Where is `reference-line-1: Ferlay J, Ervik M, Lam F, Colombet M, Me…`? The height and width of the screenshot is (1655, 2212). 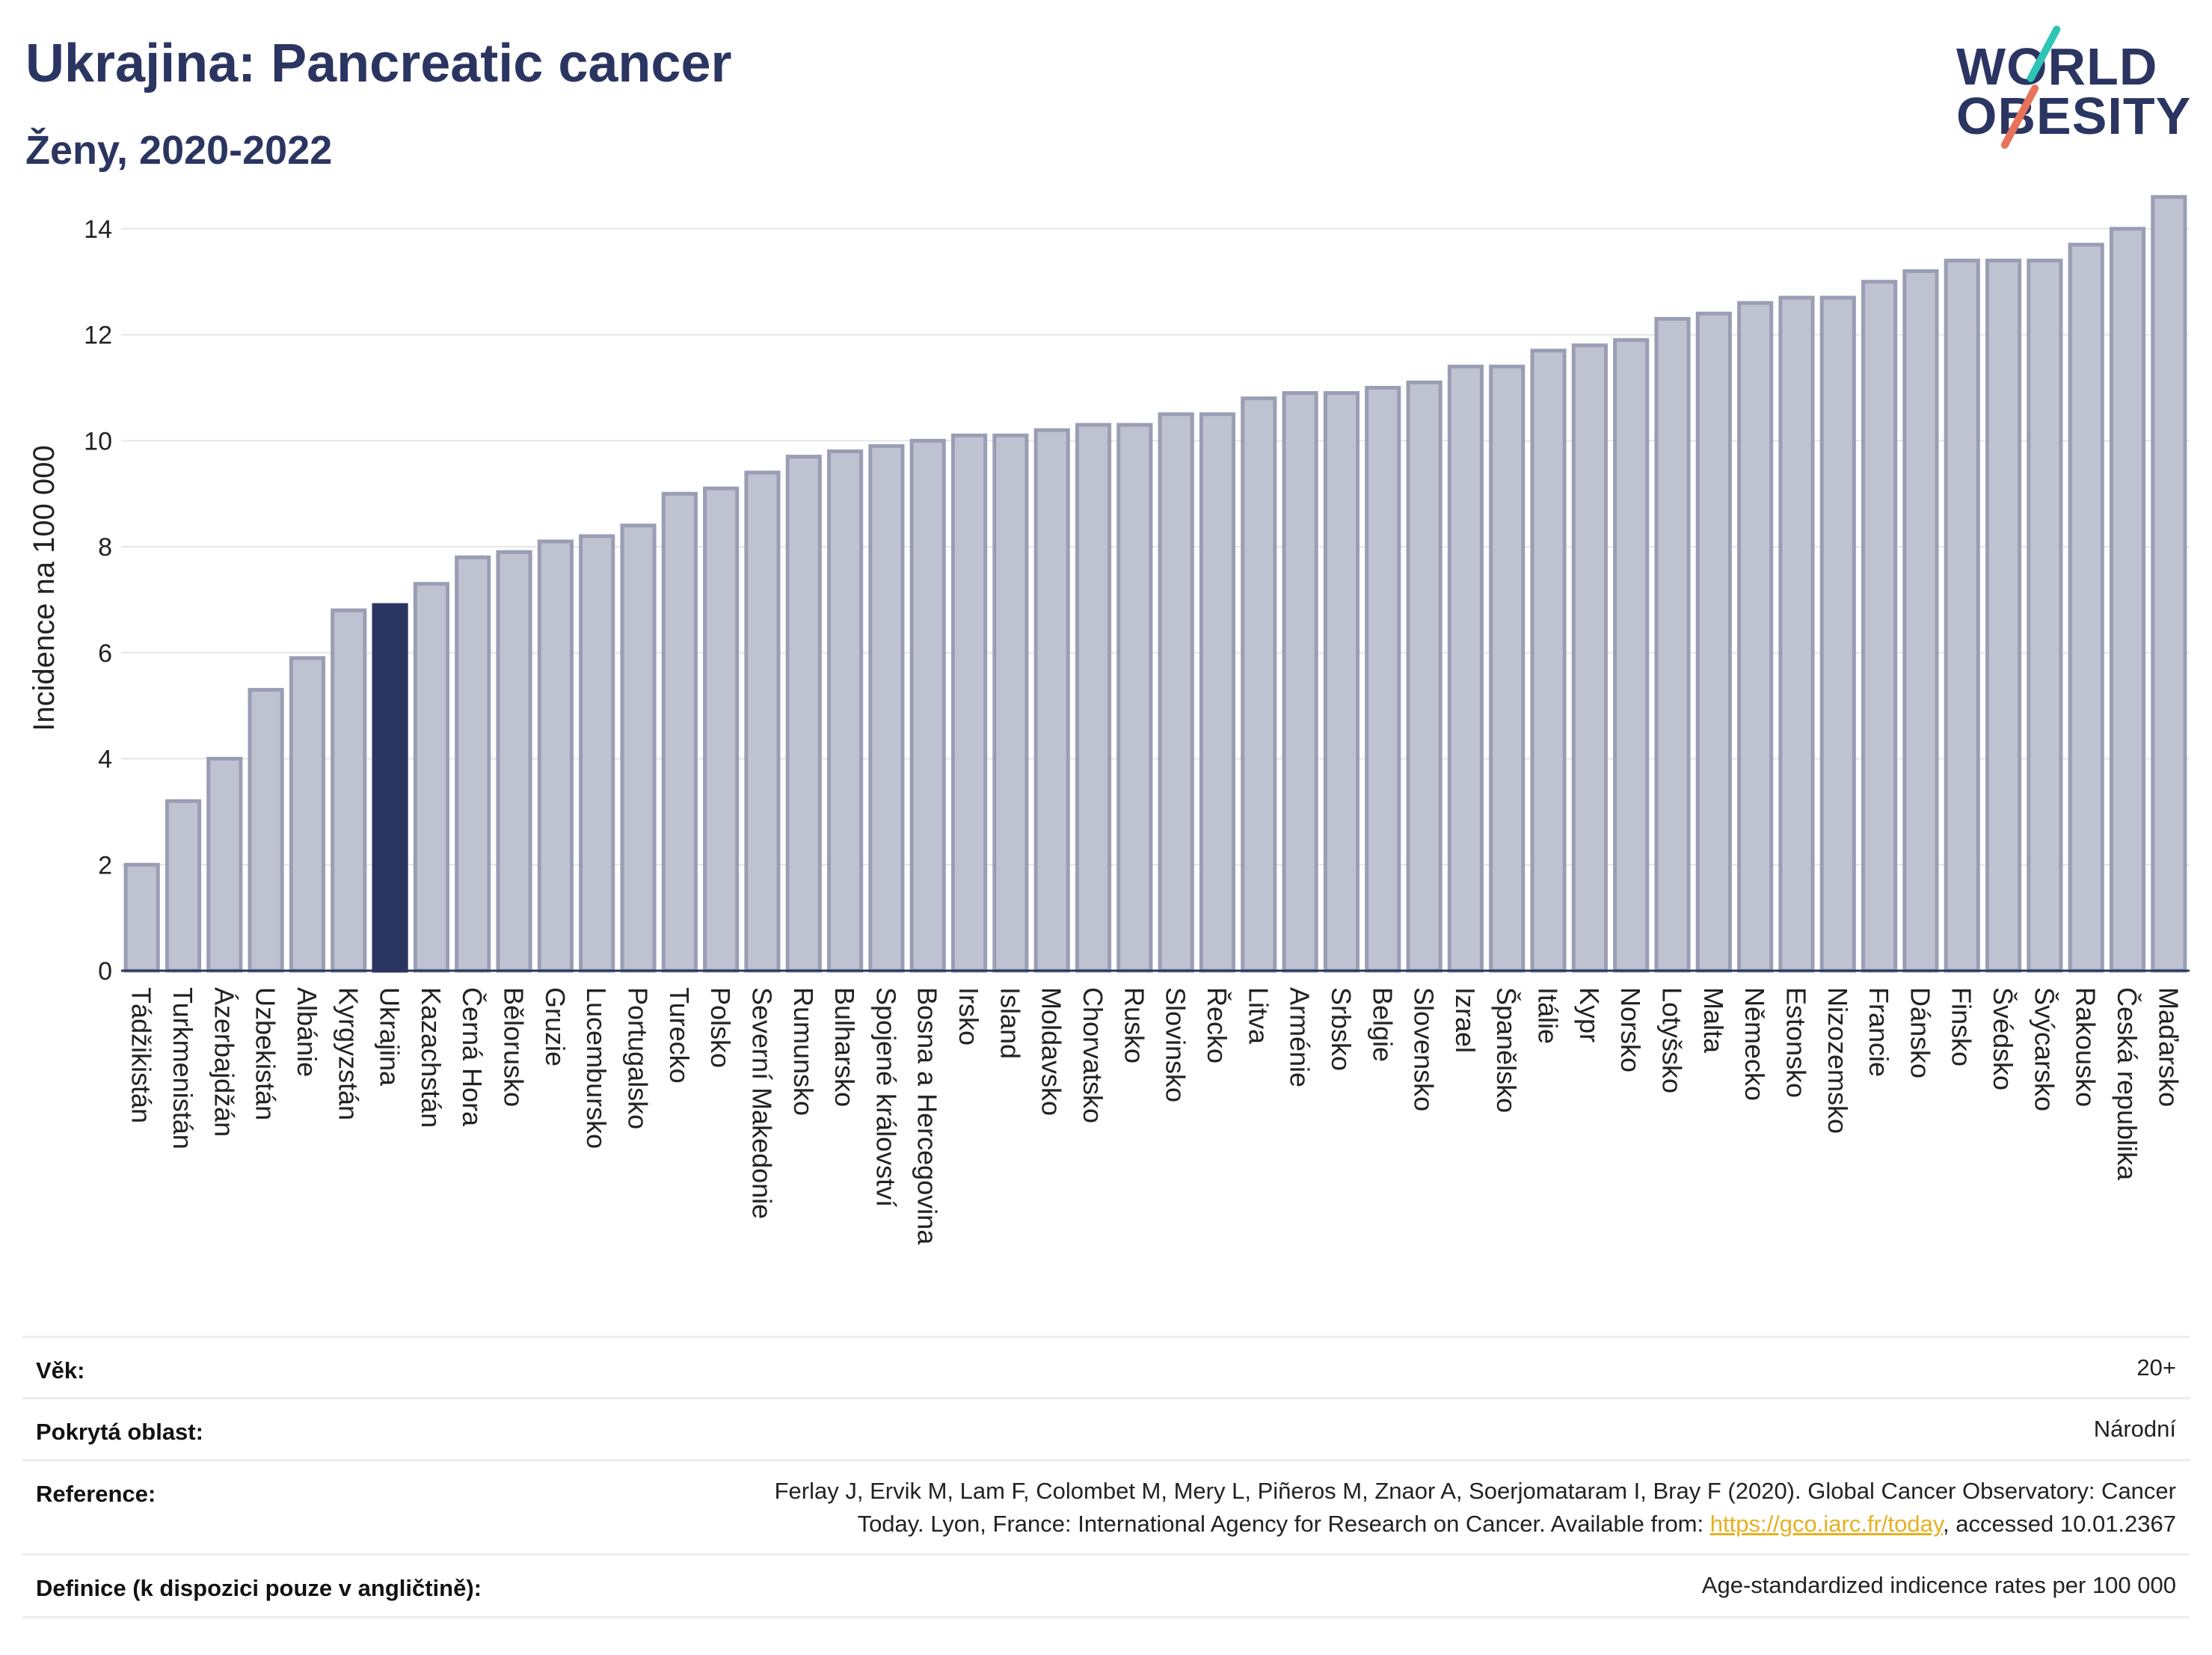 reference-line-1: Ferlay J, Ervik M, Lam F, Colombet M, Me… is located at coordinates (1475, 1491).